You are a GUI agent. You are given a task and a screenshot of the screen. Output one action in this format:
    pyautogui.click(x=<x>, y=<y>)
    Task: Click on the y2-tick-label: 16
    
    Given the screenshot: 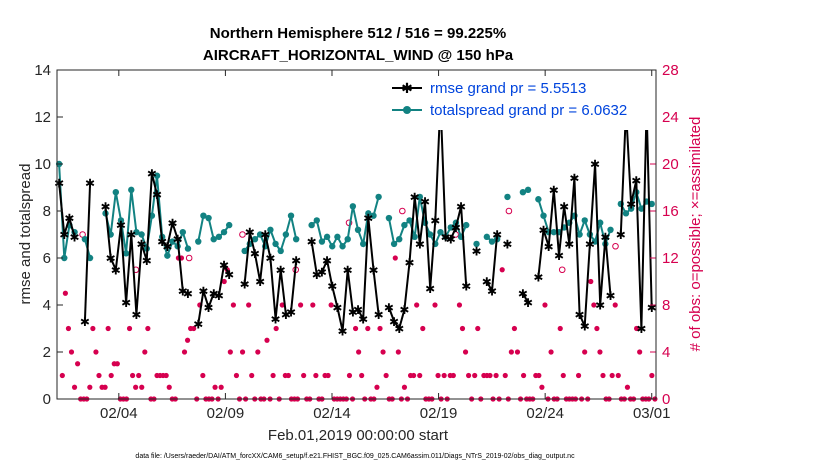 What is the action you would take?
    pyautogui.click(x=670, y=211)
    